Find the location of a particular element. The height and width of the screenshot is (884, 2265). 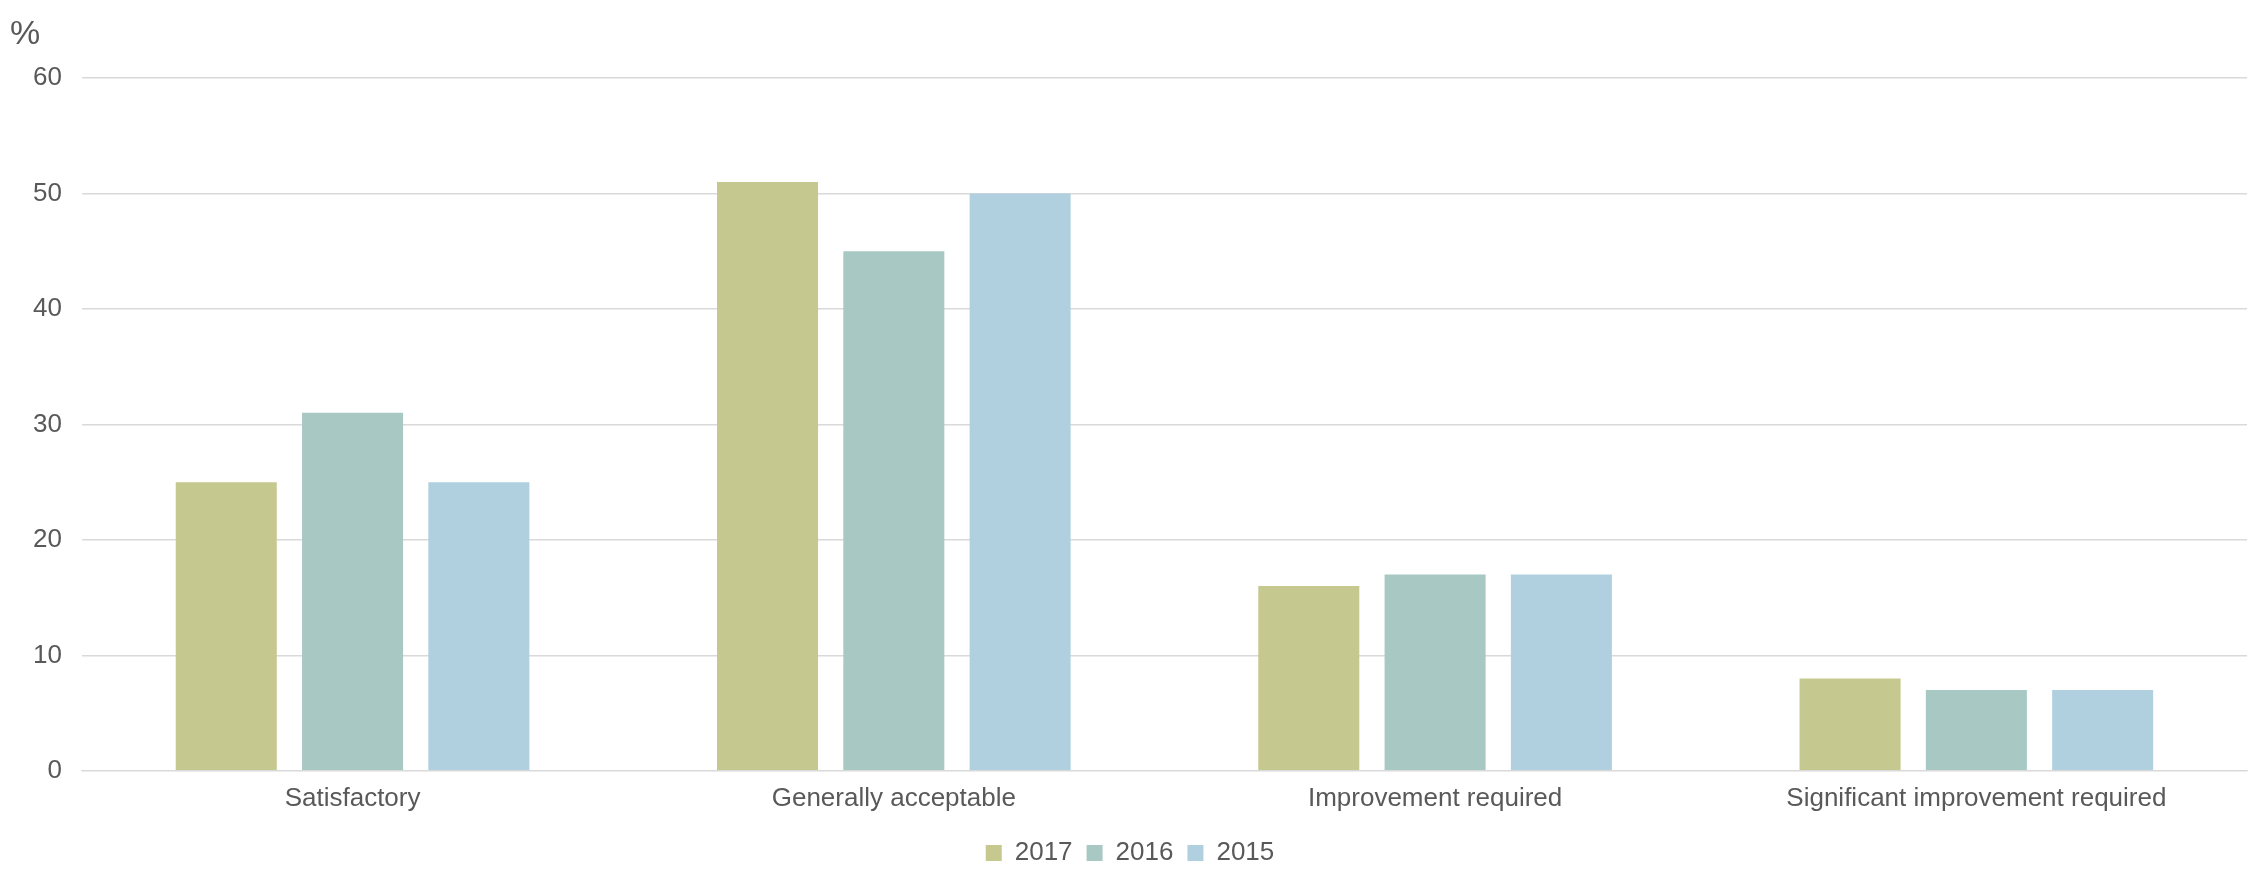

y-tick-label: 20 is located at coordinates (47, 538).